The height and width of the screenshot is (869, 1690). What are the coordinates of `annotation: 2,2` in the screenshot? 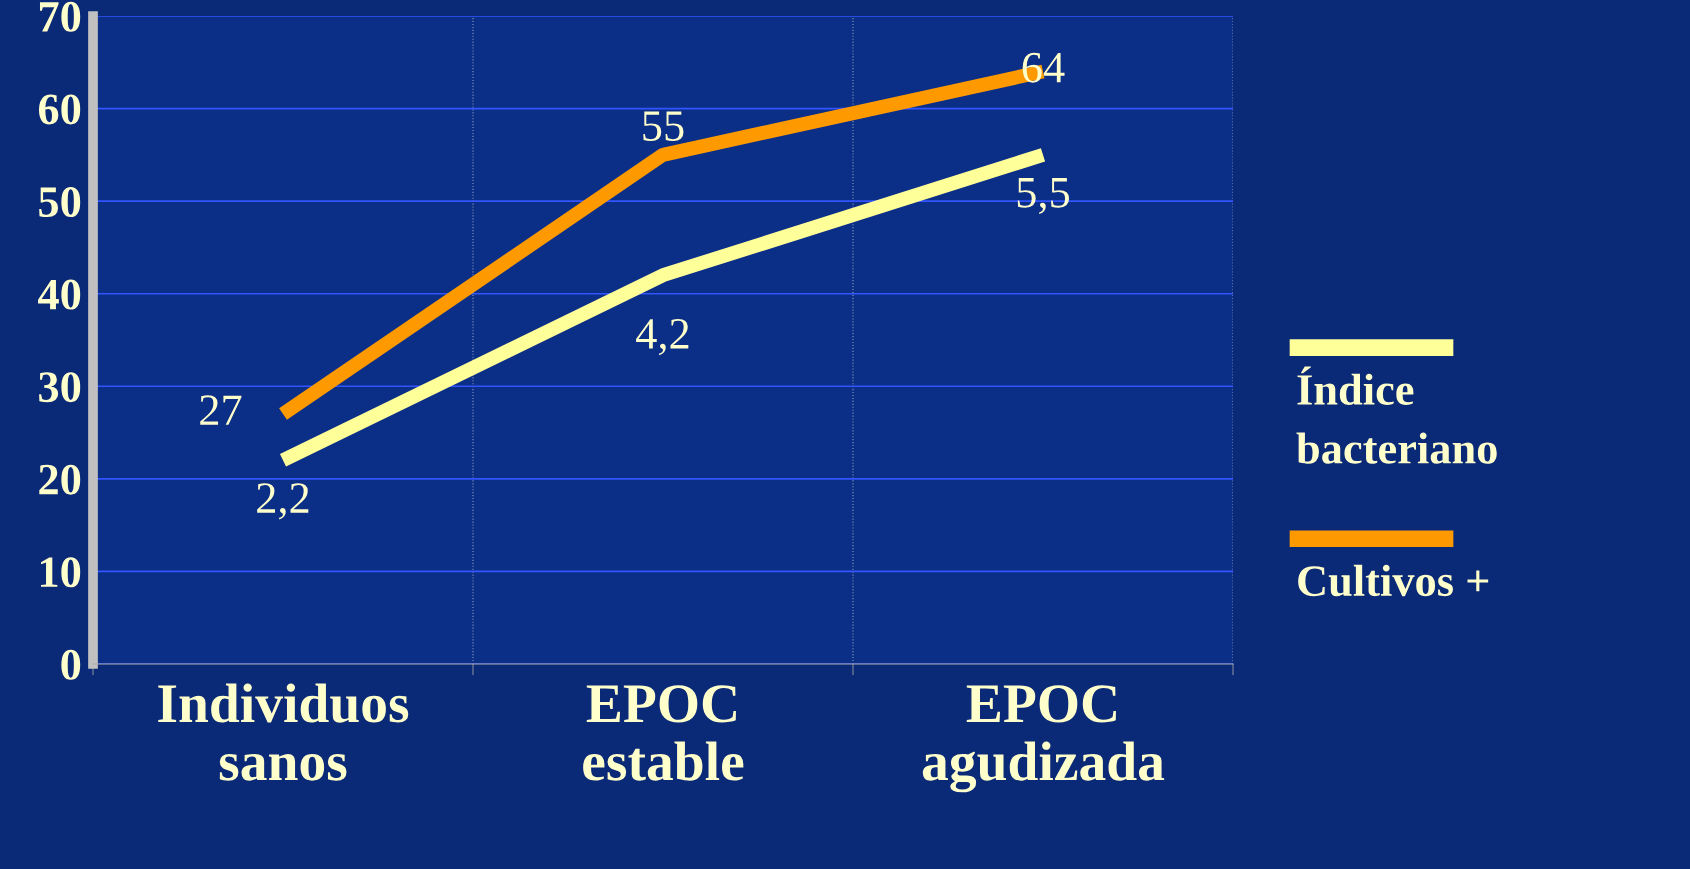 It's located at (283, 501).